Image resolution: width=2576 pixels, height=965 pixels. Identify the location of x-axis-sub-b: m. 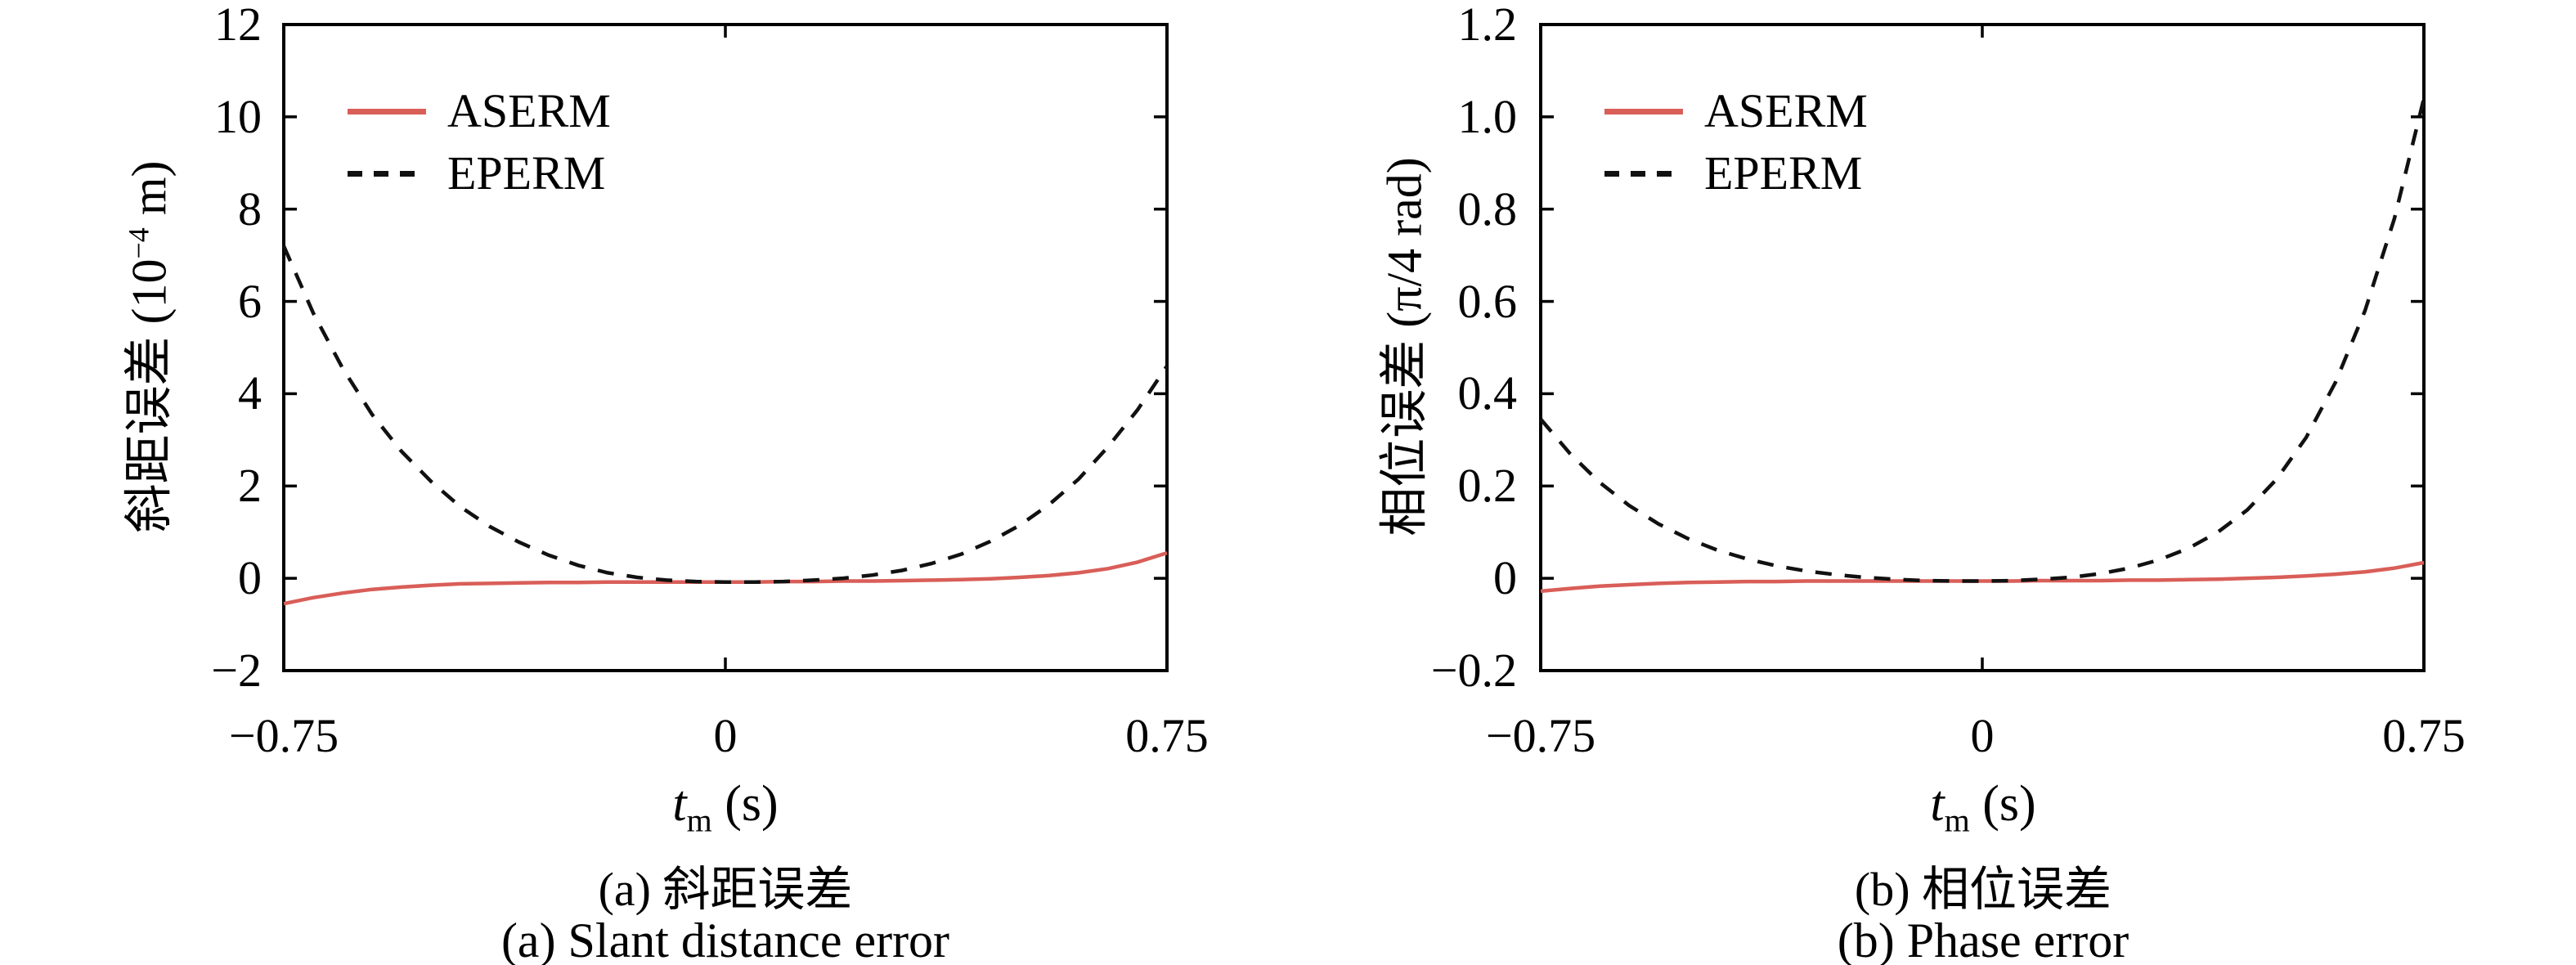
(1957, 820).